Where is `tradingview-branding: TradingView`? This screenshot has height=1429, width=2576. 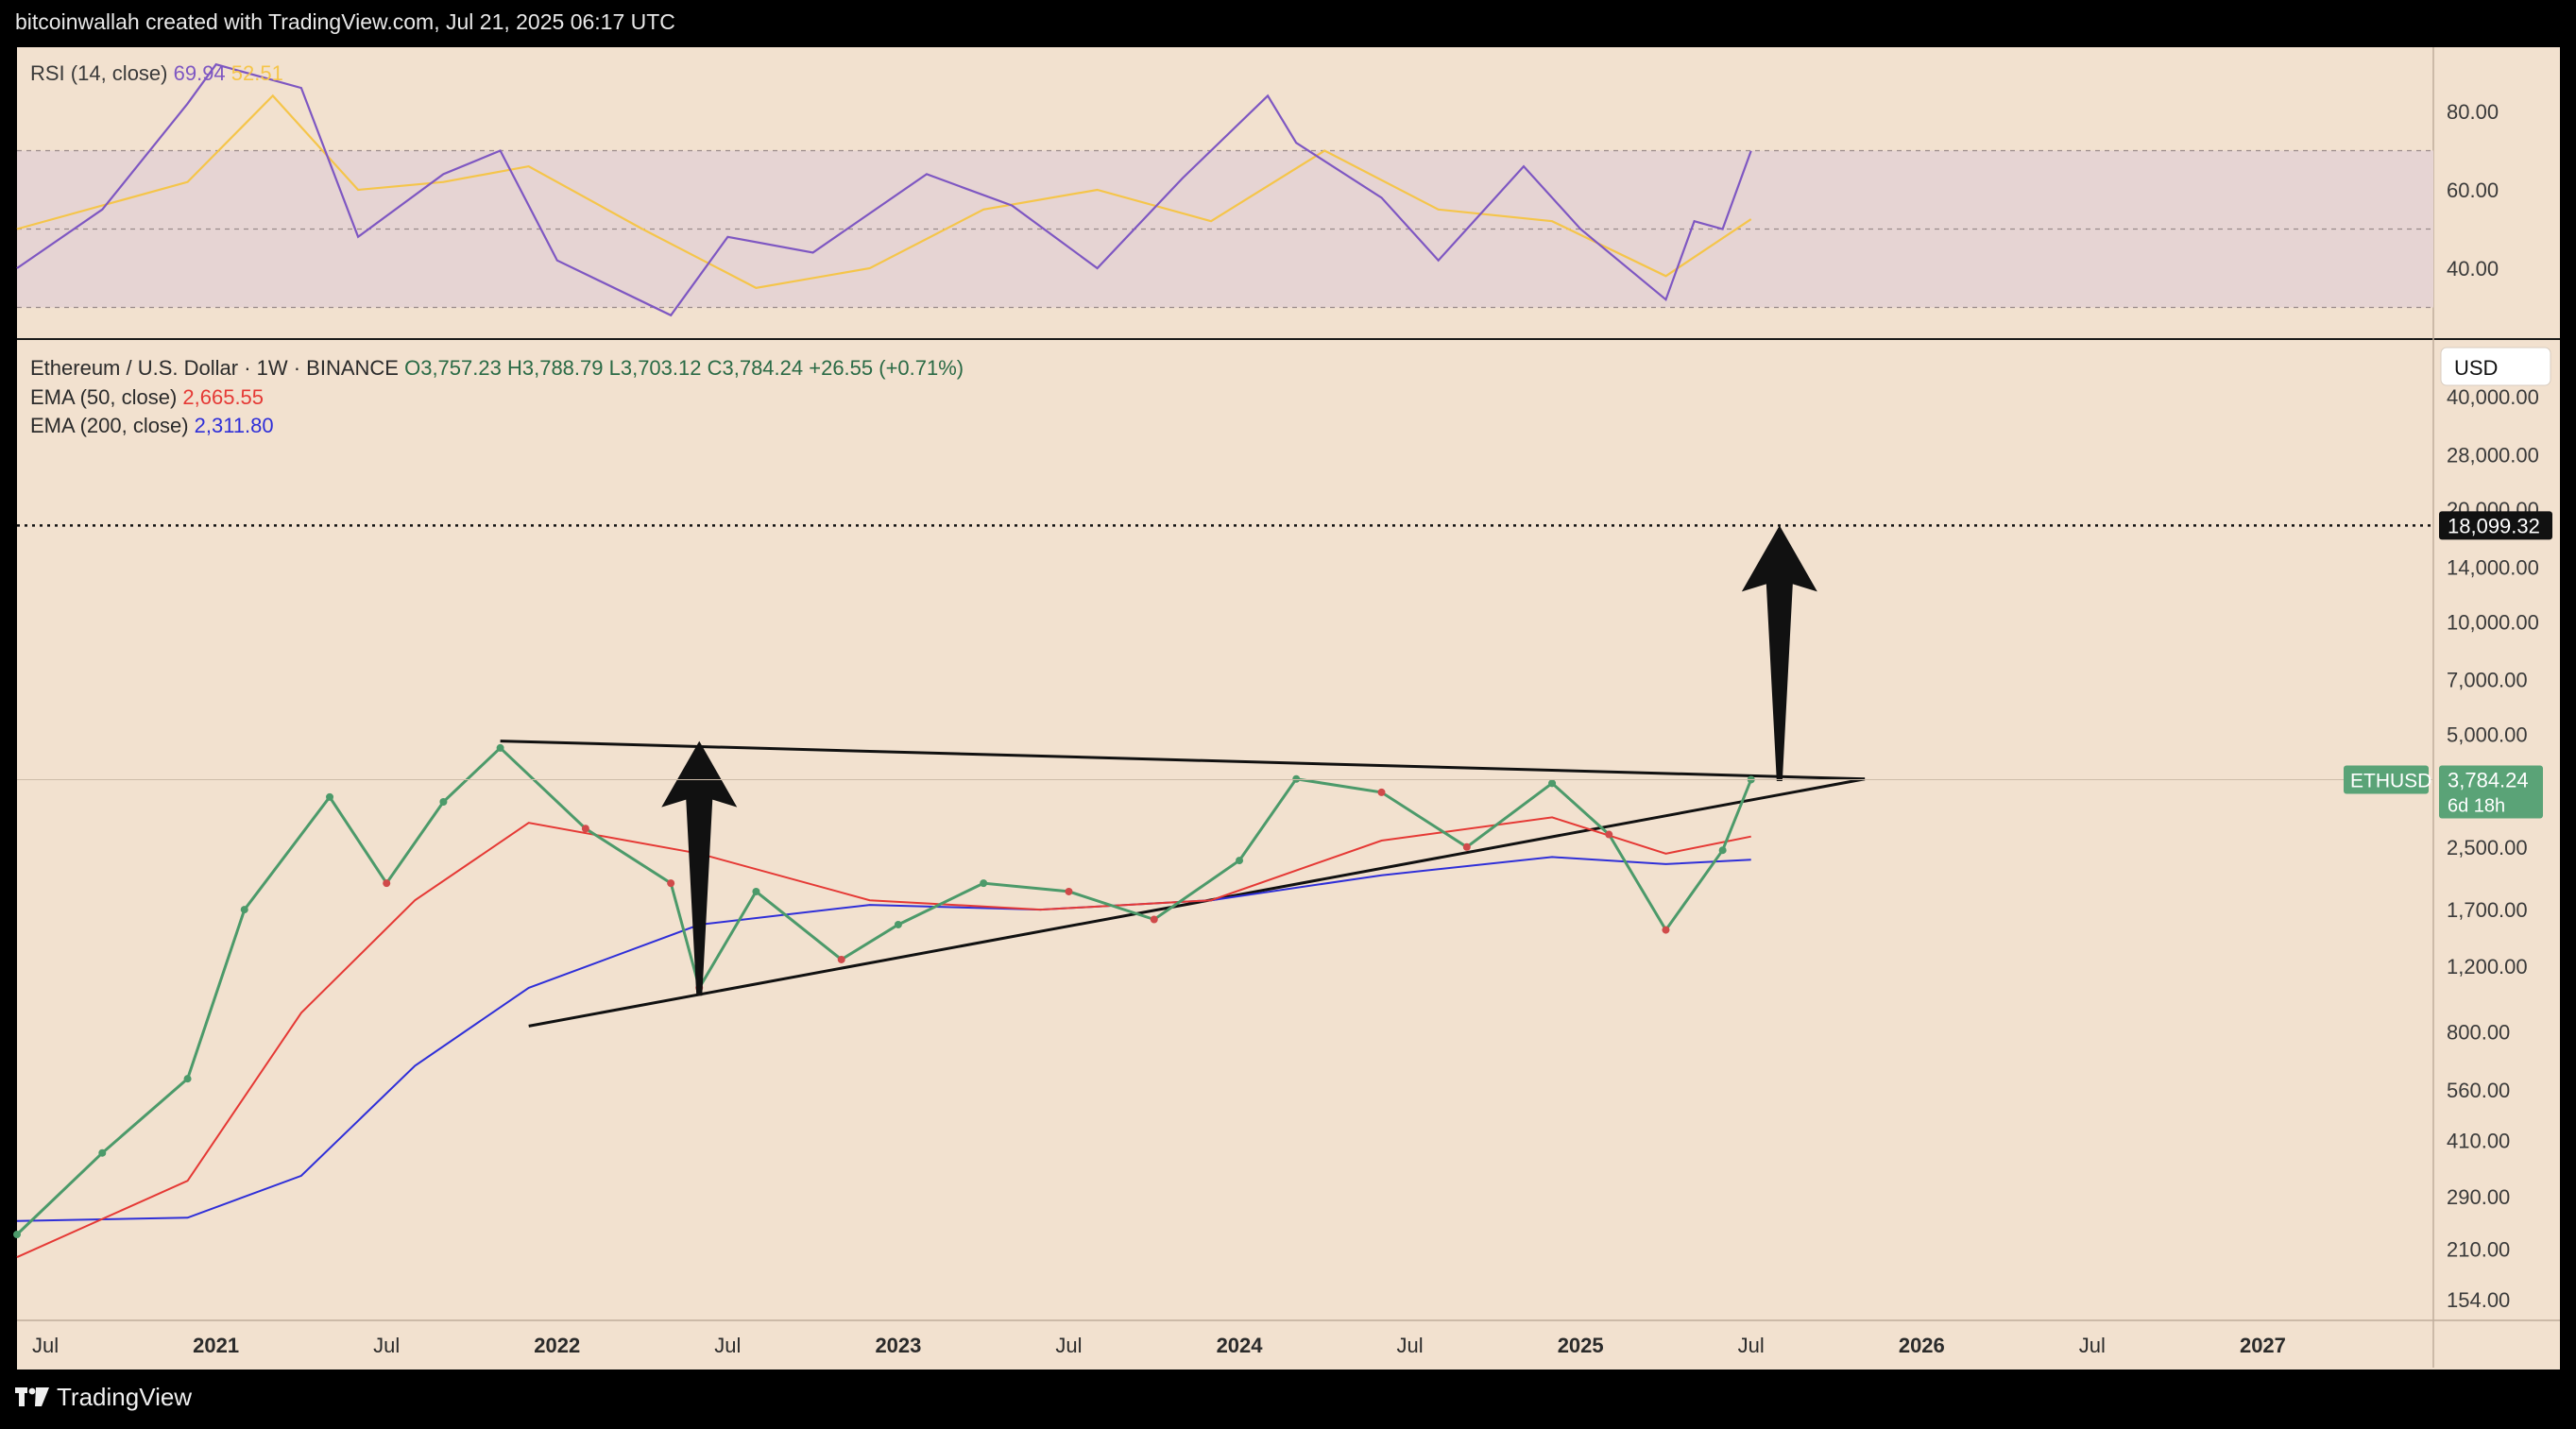
tradingview-branding: TradingView is located at coordinates (104, 1397).